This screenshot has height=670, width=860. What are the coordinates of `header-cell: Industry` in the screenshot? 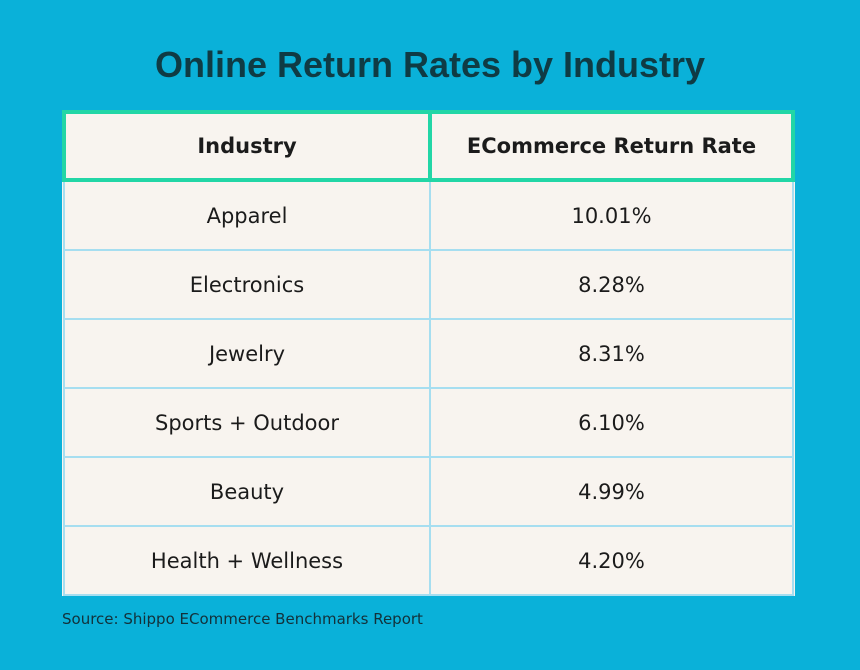 It's located at (247, 146).